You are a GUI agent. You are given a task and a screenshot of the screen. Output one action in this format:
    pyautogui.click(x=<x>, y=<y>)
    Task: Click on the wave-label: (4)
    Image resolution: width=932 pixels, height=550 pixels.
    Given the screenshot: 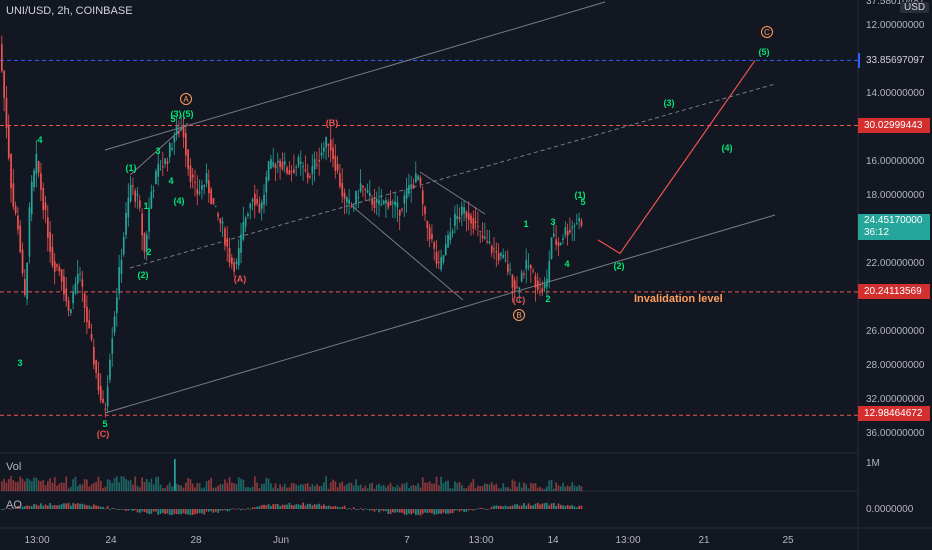 What is the action you would take?
    pyautogui.click(x=727, y=148)
    